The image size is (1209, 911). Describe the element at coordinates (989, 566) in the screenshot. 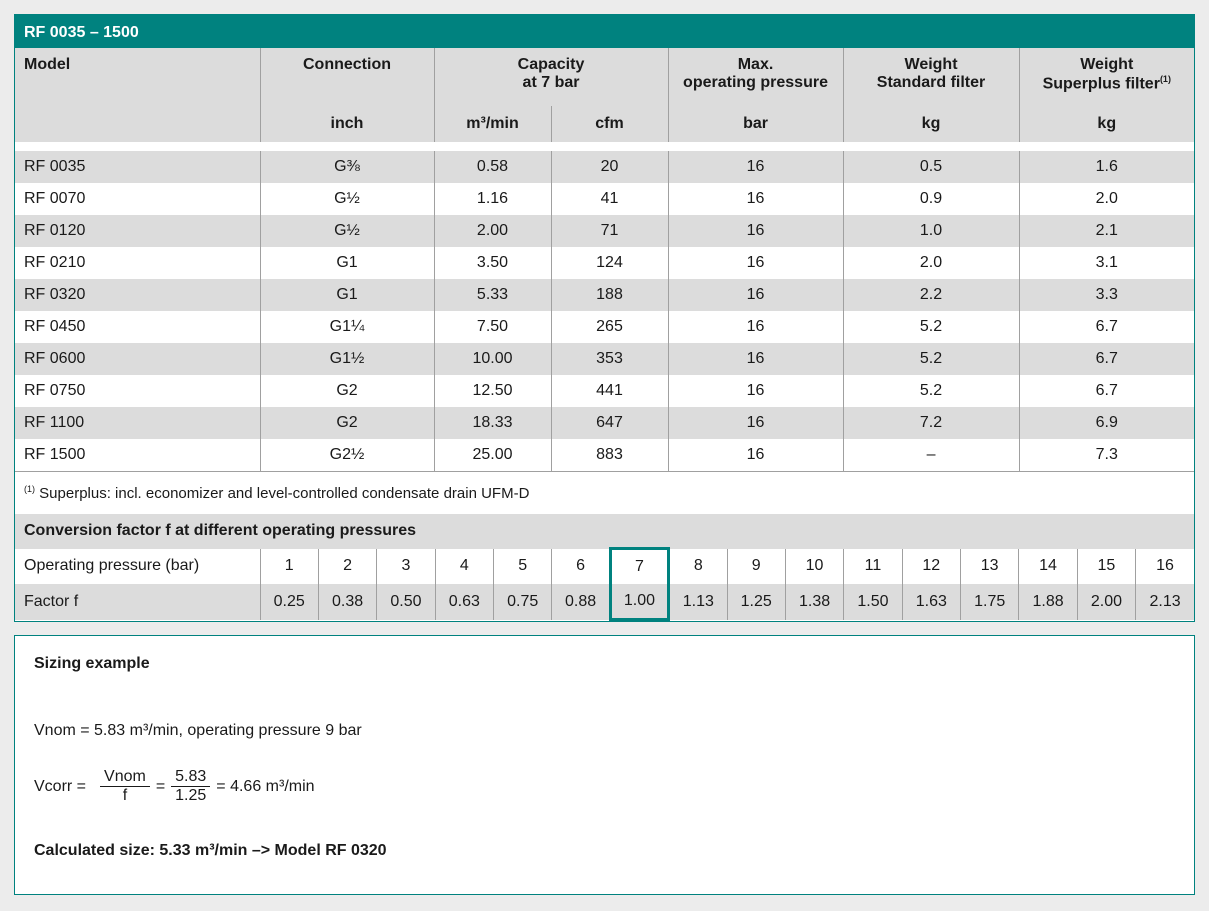

I see `pressure-cell: 13` at that location.